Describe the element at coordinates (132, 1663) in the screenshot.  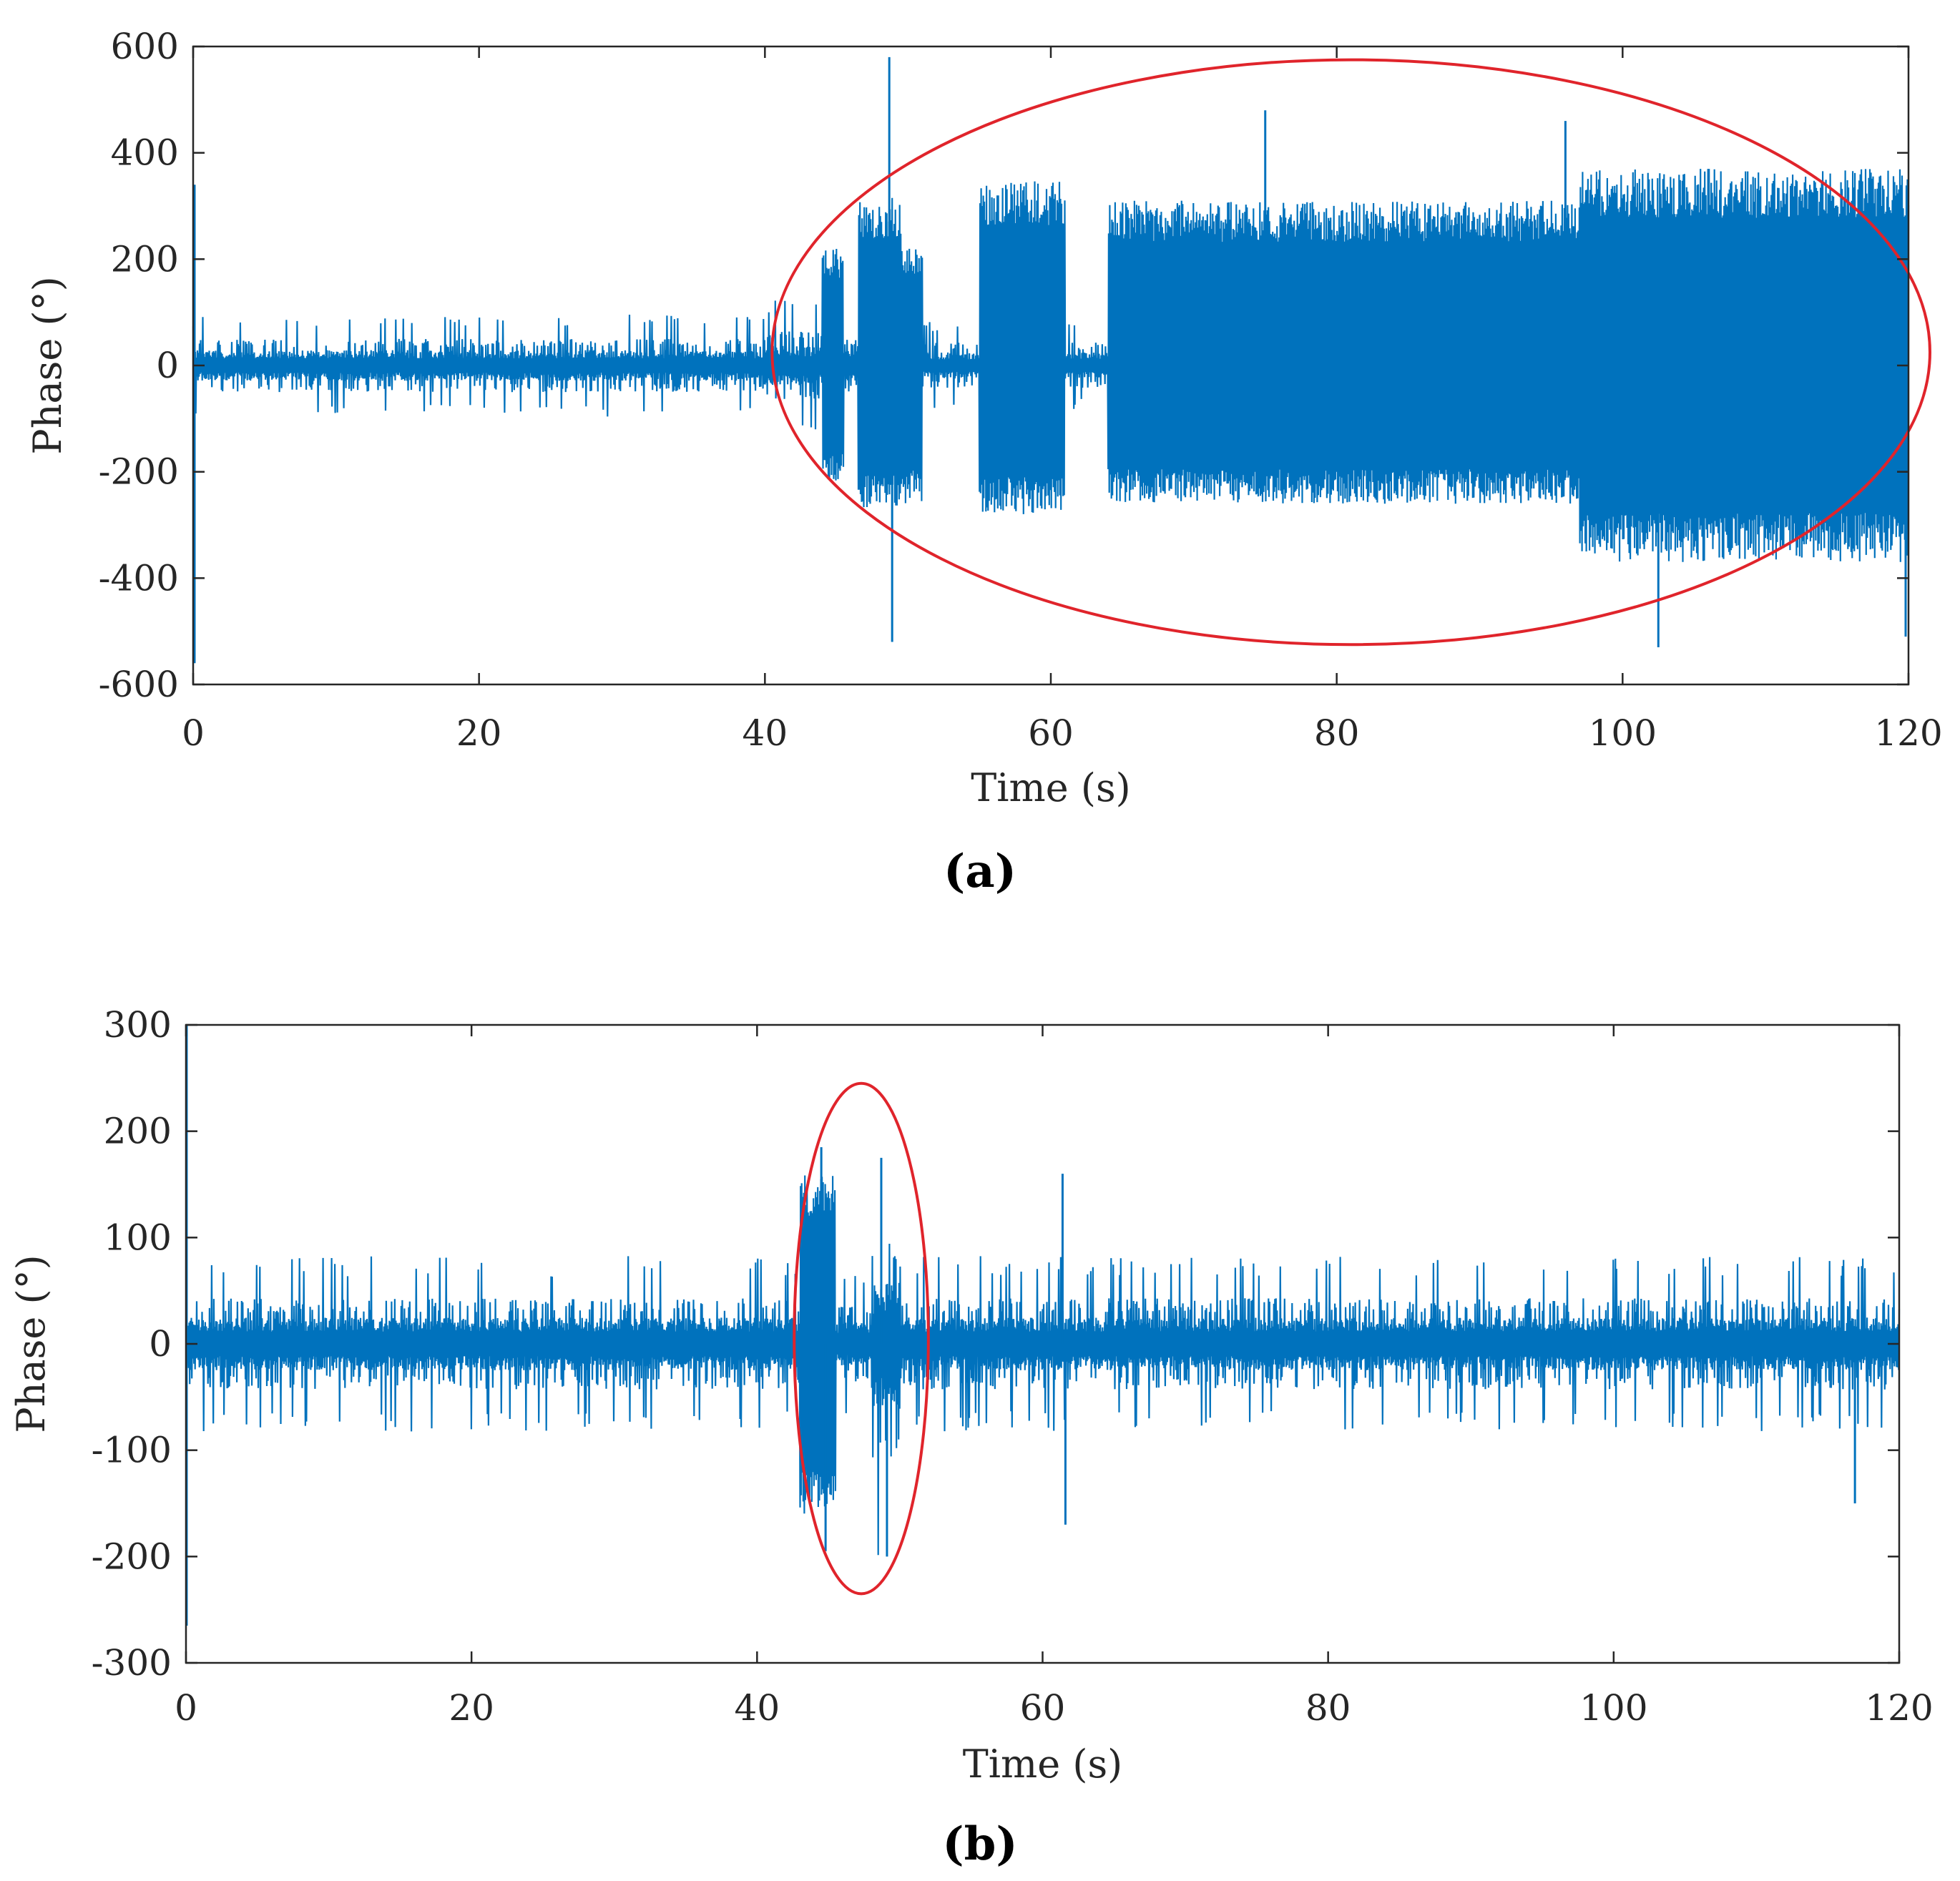
I see `y-tick-label: -300` at that location.